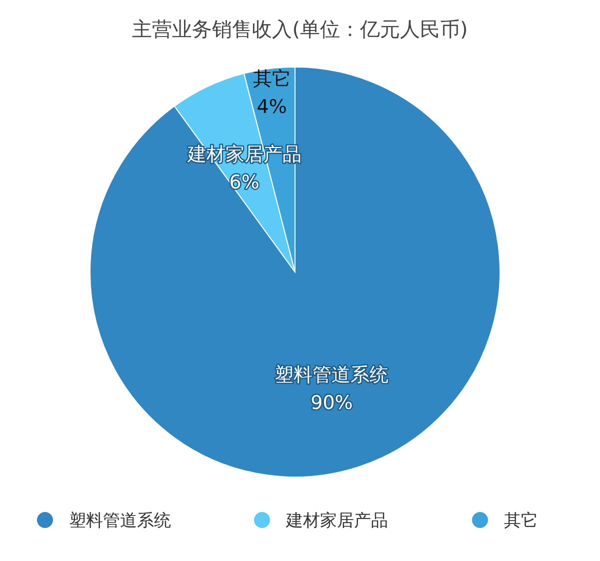  Describe the element at coordinates (300, 29) in the screenshot. I see `chart-title: 主营业务销售收入(单位：亿元人民币)` at that location.